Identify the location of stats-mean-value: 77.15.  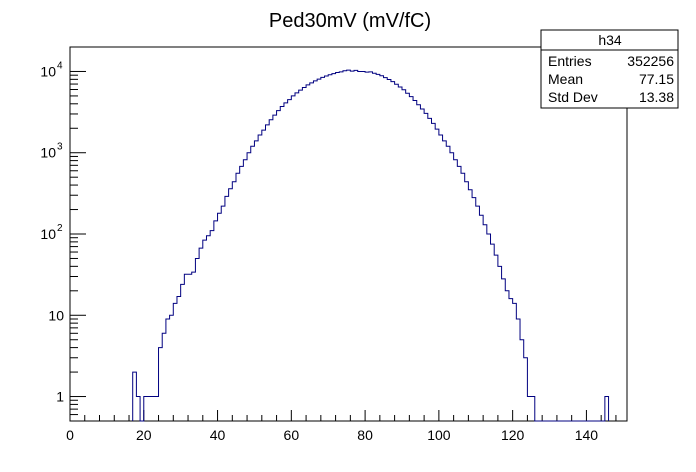
(656, 79).